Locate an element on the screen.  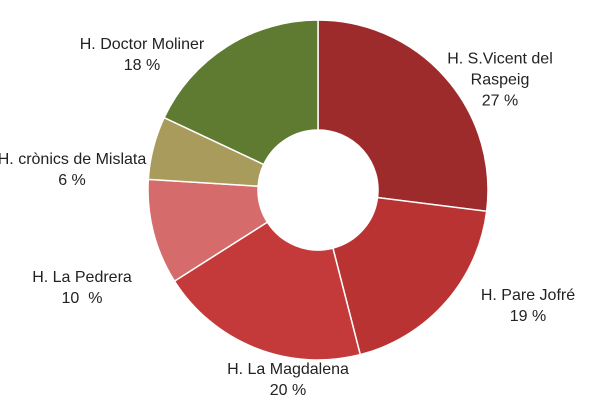
category-label: H. Pare Jofré is located at coordinates (528, 295).